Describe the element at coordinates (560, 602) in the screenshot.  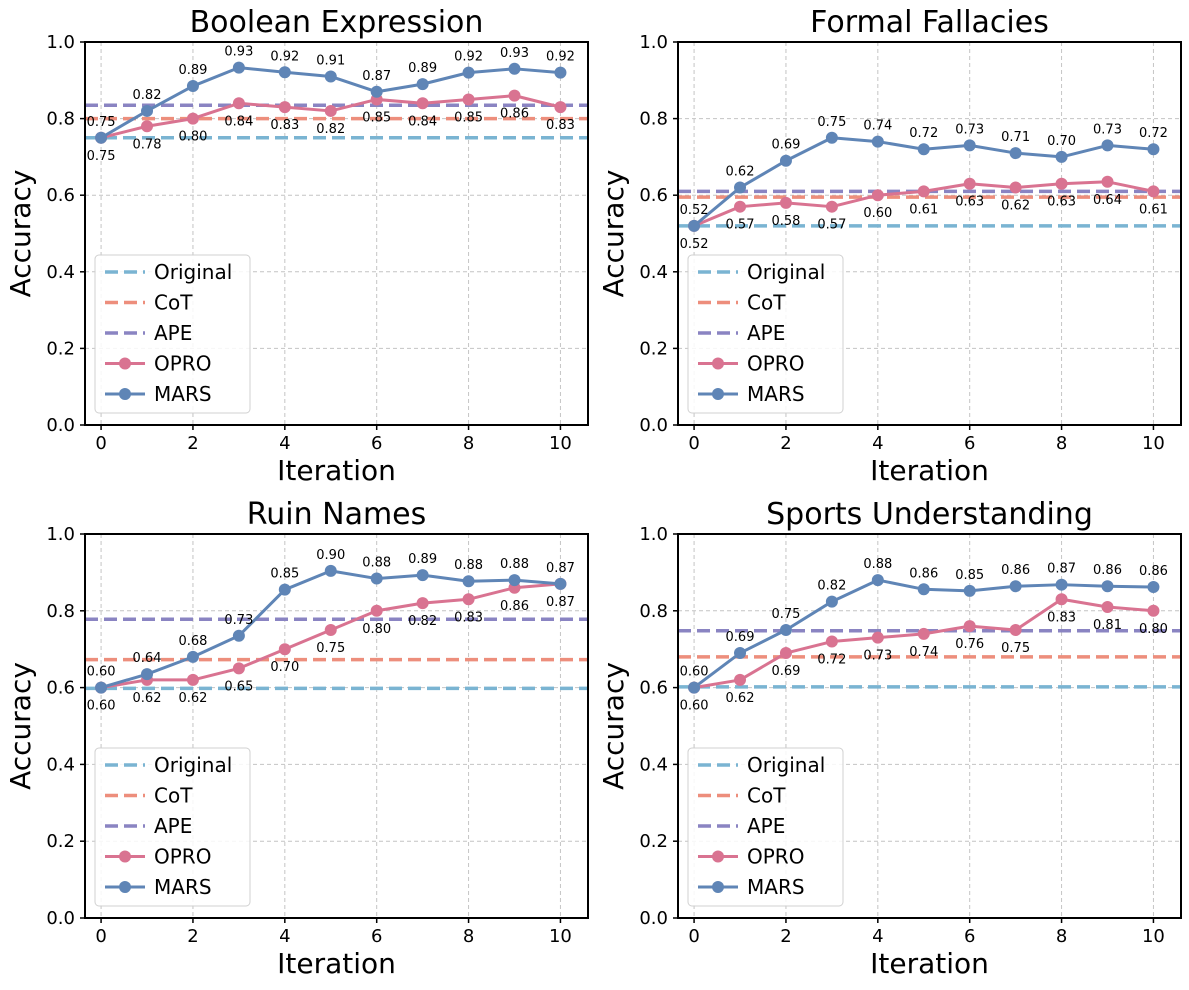
I see `data-label-opro: 0.87` at that location.